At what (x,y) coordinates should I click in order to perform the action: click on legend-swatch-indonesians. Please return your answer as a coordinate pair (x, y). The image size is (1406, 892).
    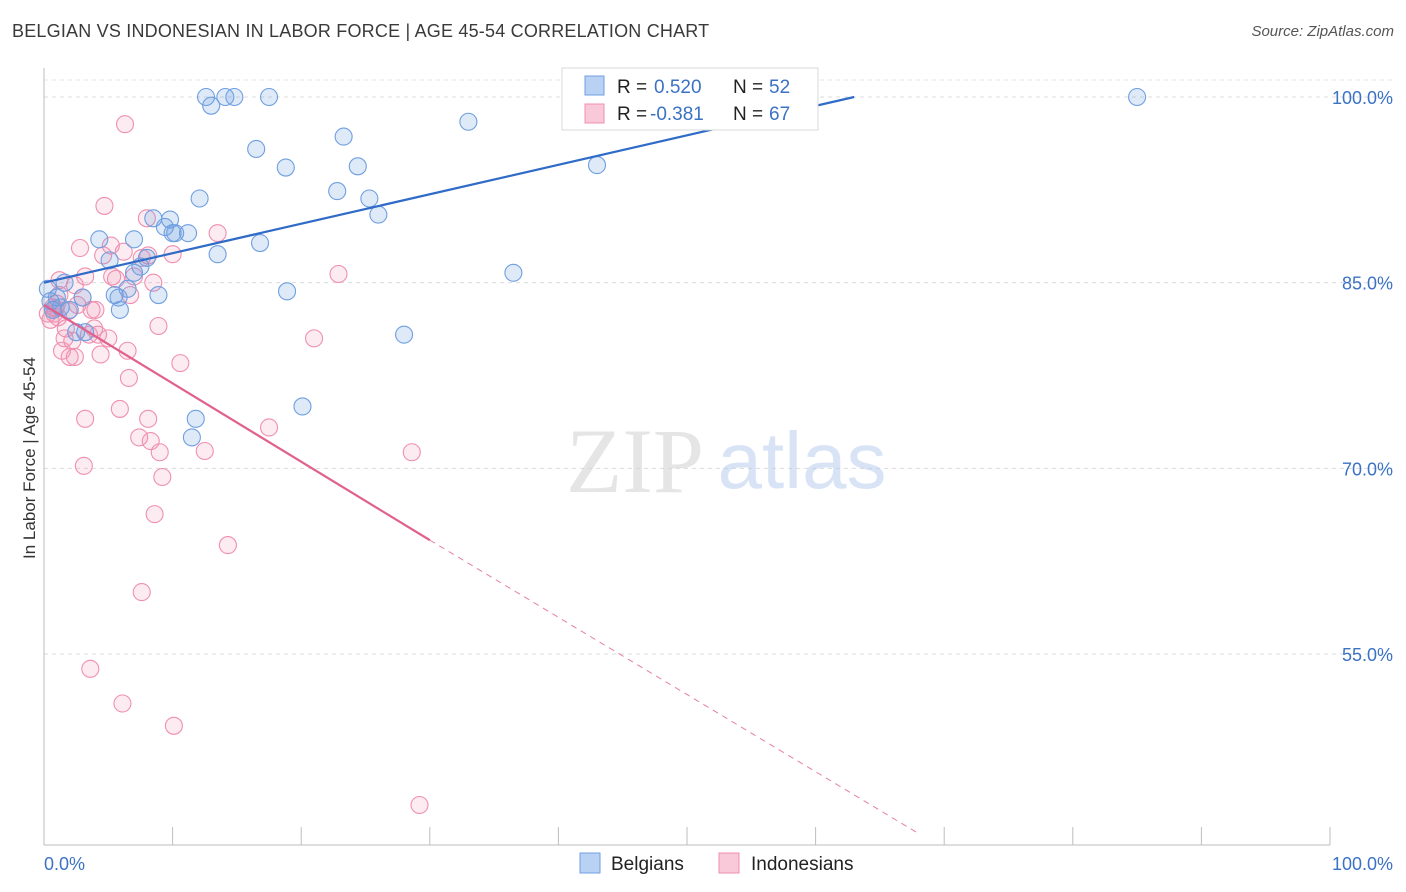
    Looking at the image, I should click on (594, 113).